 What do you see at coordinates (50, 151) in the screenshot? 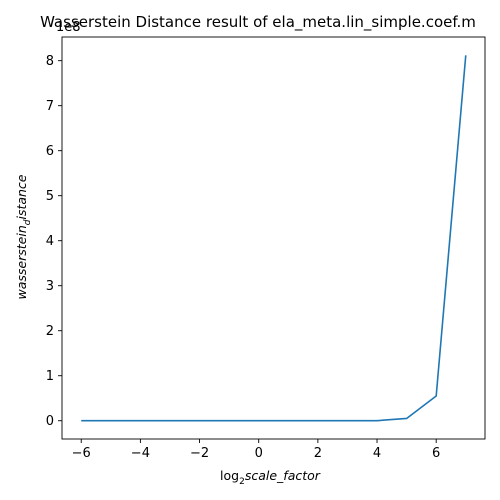
I see `y-tick-label: 6` at bounding box center [50, 151].